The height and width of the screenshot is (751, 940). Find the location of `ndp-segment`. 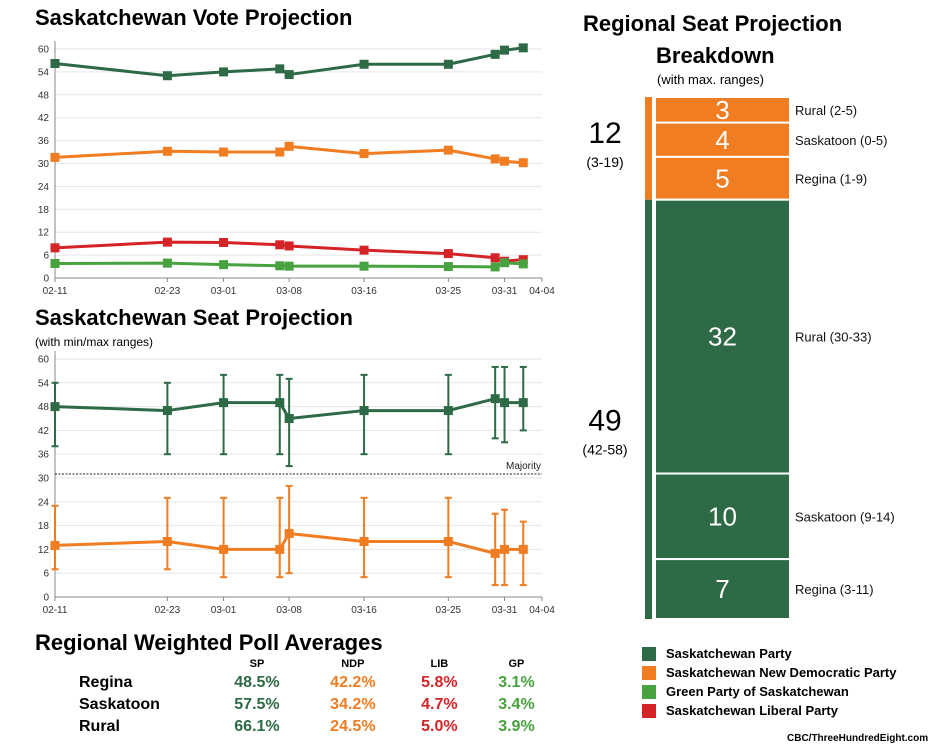

ndp-segment is located at coordinates (722, 139).